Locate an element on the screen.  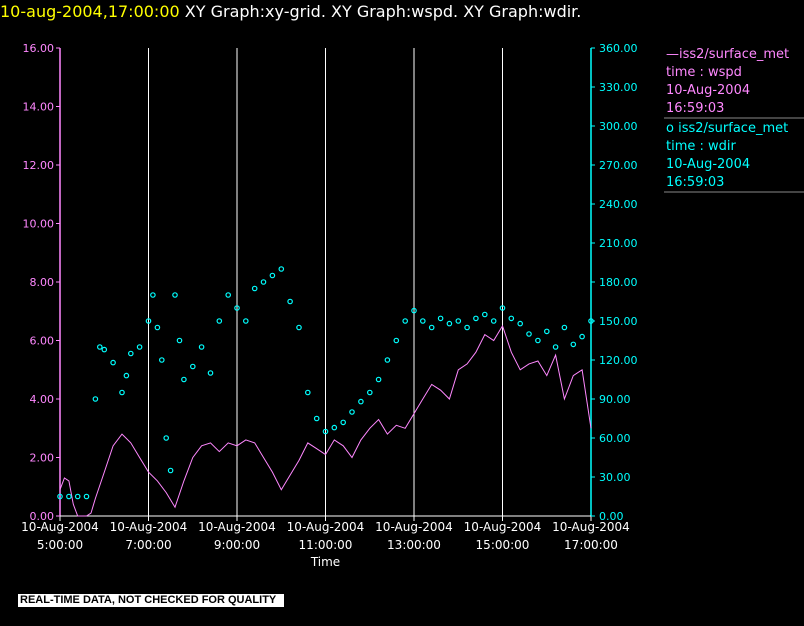
y-right-tick-label: 300.00 is located at coordinates (618, 126).